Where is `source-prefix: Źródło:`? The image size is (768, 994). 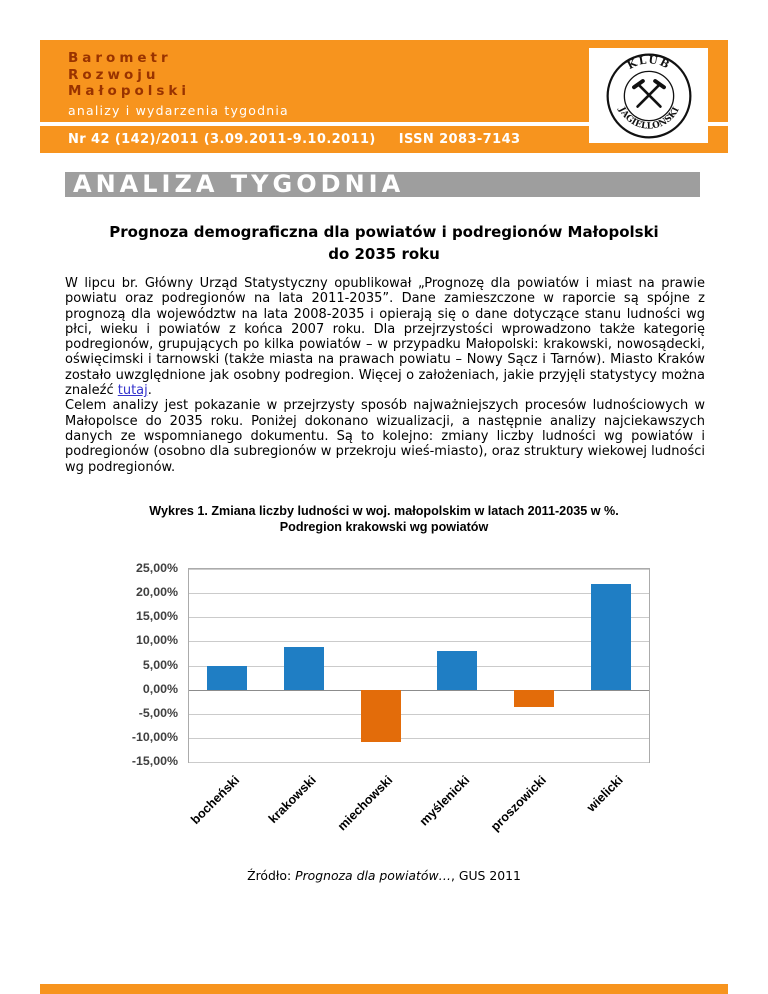 source-prefix: Źródło: is located at coordinates (271, 875).